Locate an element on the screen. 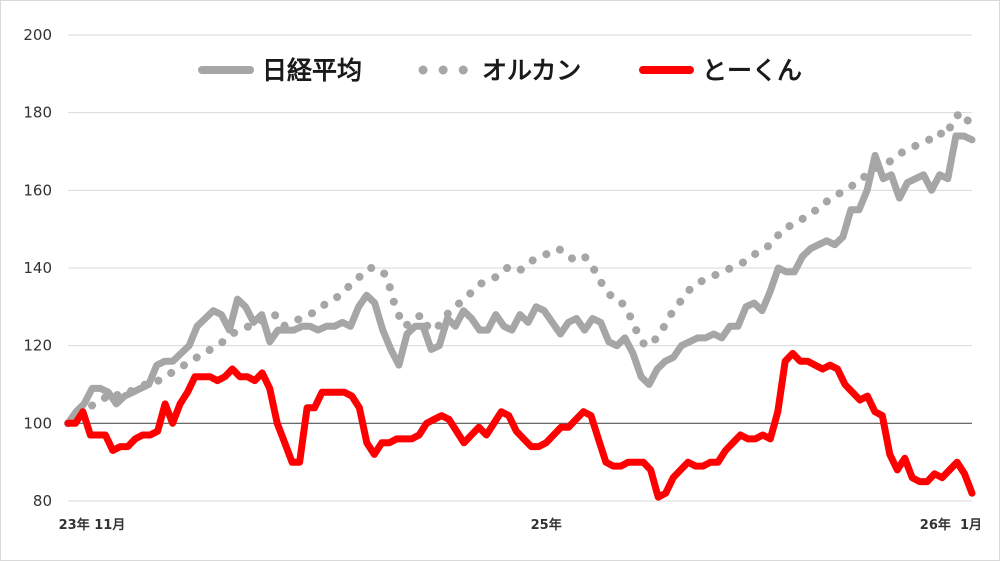 Image resolution: width=1000 pixels, height=561 pixels. y-tick-label: 100 is located at coordinates (37, 423).